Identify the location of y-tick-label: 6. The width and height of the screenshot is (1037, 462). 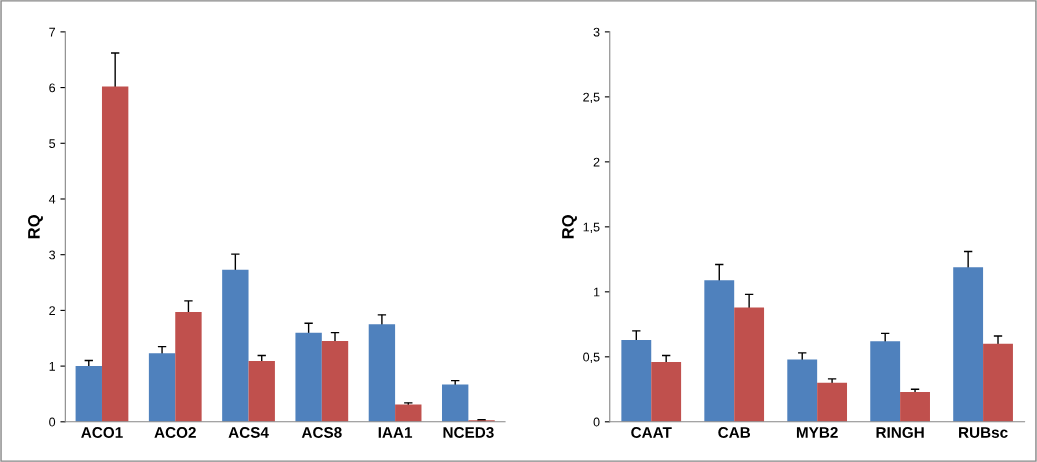
(52, 88).